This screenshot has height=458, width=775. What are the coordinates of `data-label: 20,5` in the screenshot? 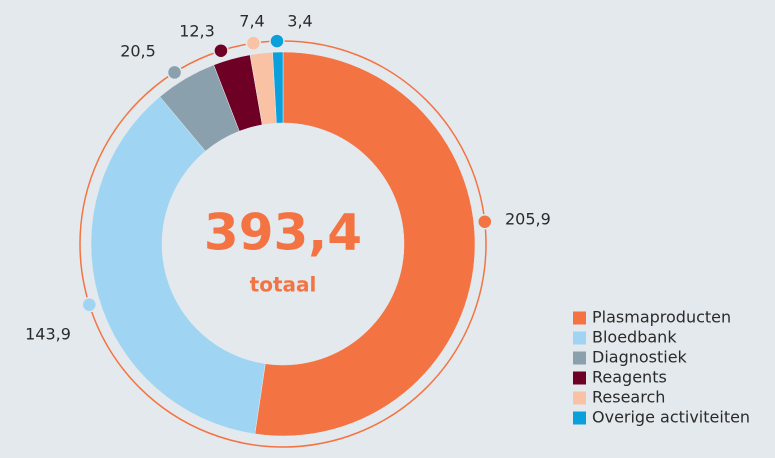 It's located at (138, 51).